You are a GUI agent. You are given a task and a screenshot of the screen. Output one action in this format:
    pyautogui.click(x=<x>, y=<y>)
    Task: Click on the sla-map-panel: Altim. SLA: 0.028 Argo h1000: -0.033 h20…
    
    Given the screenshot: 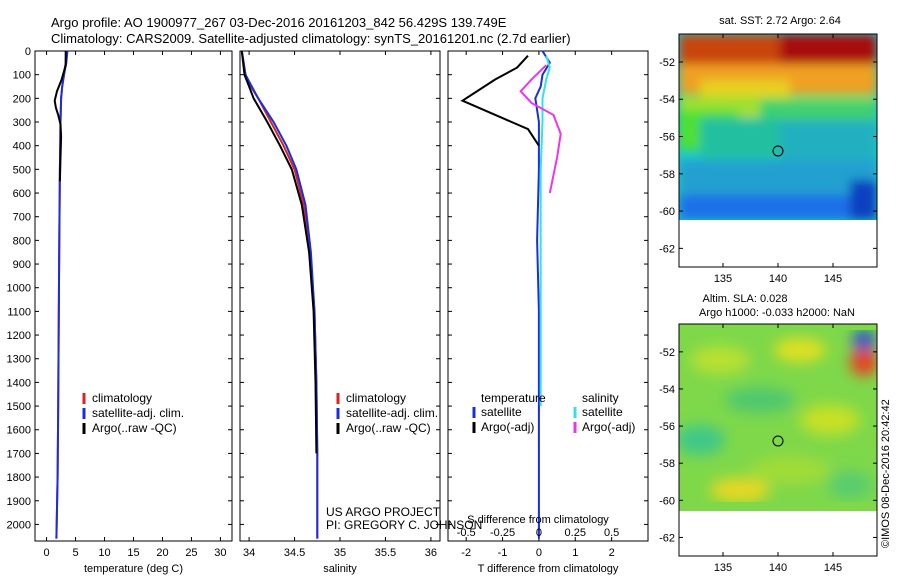 What is the action you would take?
    pyautogui.click(x=768, y=433)
    